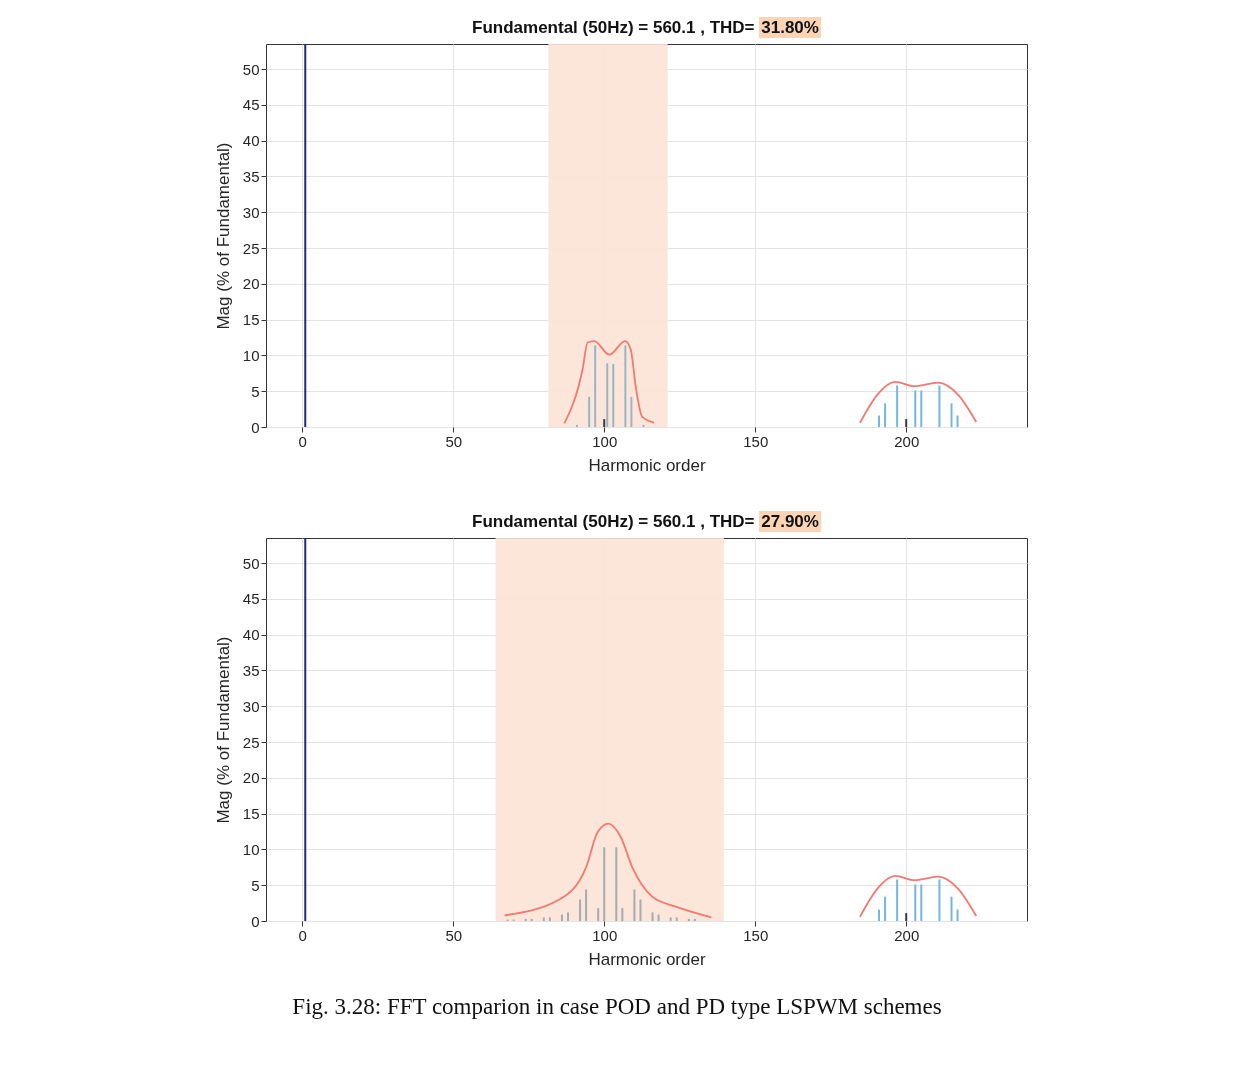  I want to click on caption: Fig. 3.28: FFT comparion in case POD and PD type LSPWM schemes, so click(617, 1007).